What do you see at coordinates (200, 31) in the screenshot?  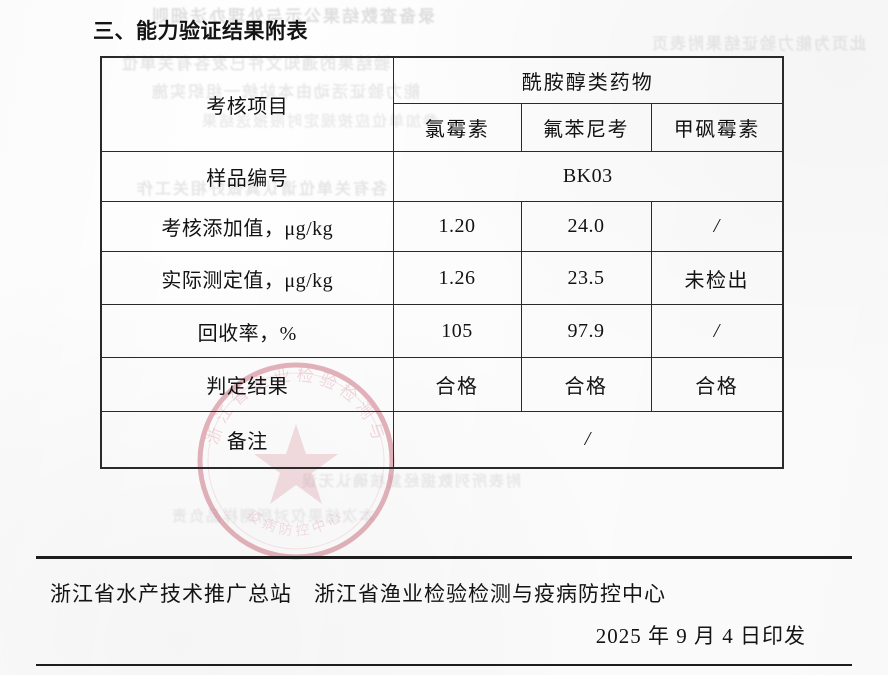 I see `section-title: 三、能力验证结果附表` at bounding box center [200, 31].